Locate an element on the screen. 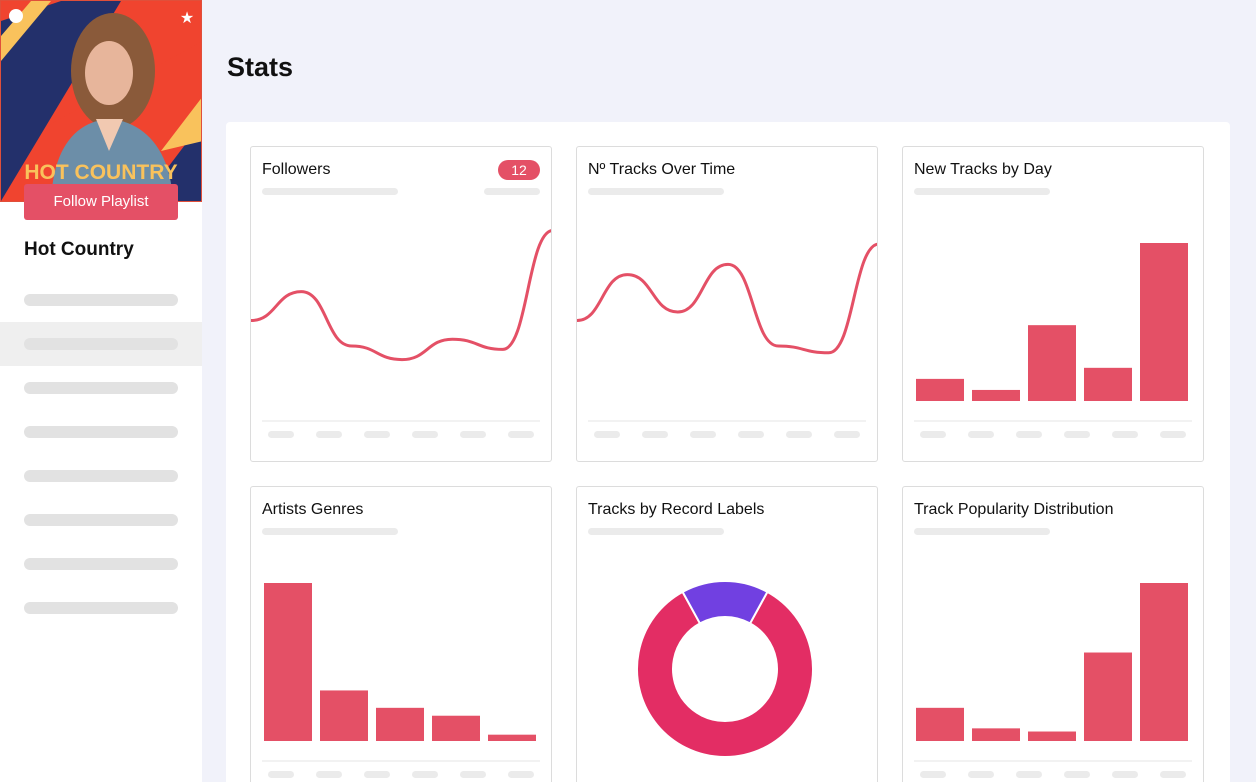 Image resolution: width=1256 pixels, height=782 pixels. record-labels-chart is located at coordinates (725, 669).